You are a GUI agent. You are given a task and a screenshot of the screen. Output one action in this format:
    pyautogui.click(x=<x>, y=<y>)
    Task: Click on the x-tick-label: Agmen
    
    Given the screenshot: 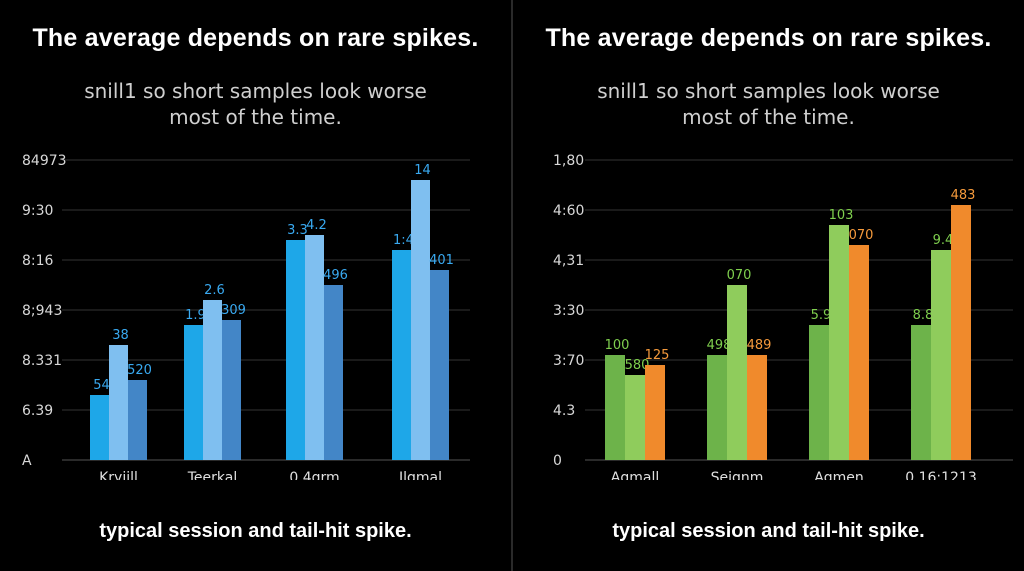 What is the action you would take?
    pyautogui.click(x=839, y=475)
    